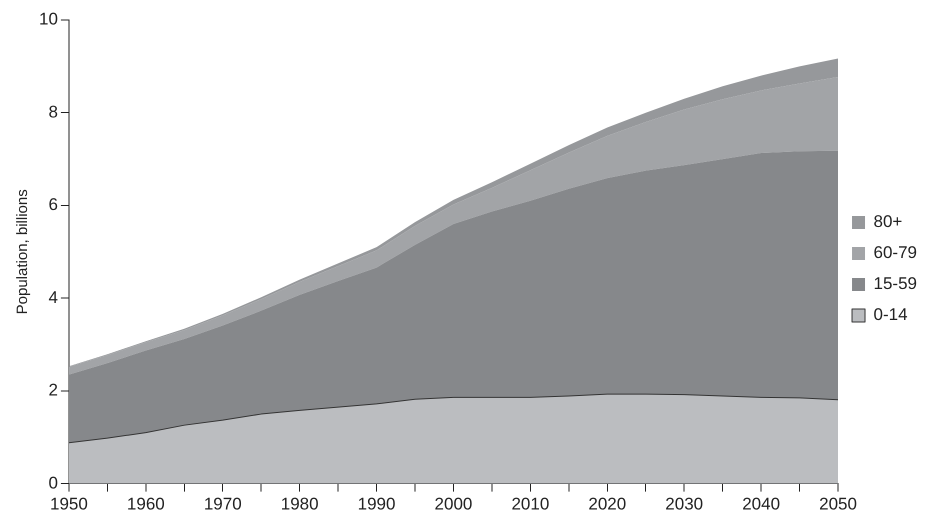  I want to click on x-tick-label: 1960, so click(145, 504).